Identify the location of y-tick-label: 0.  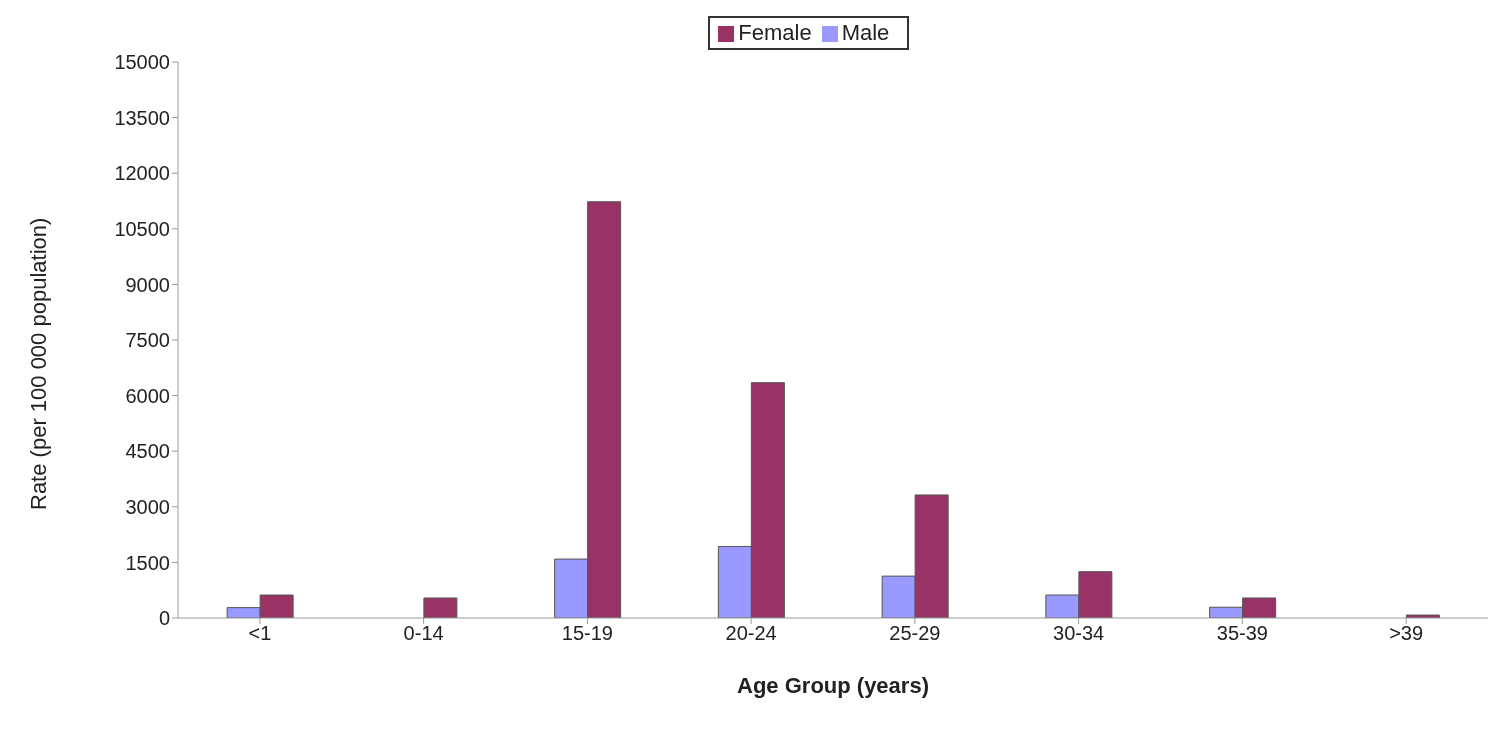
(164, 618).